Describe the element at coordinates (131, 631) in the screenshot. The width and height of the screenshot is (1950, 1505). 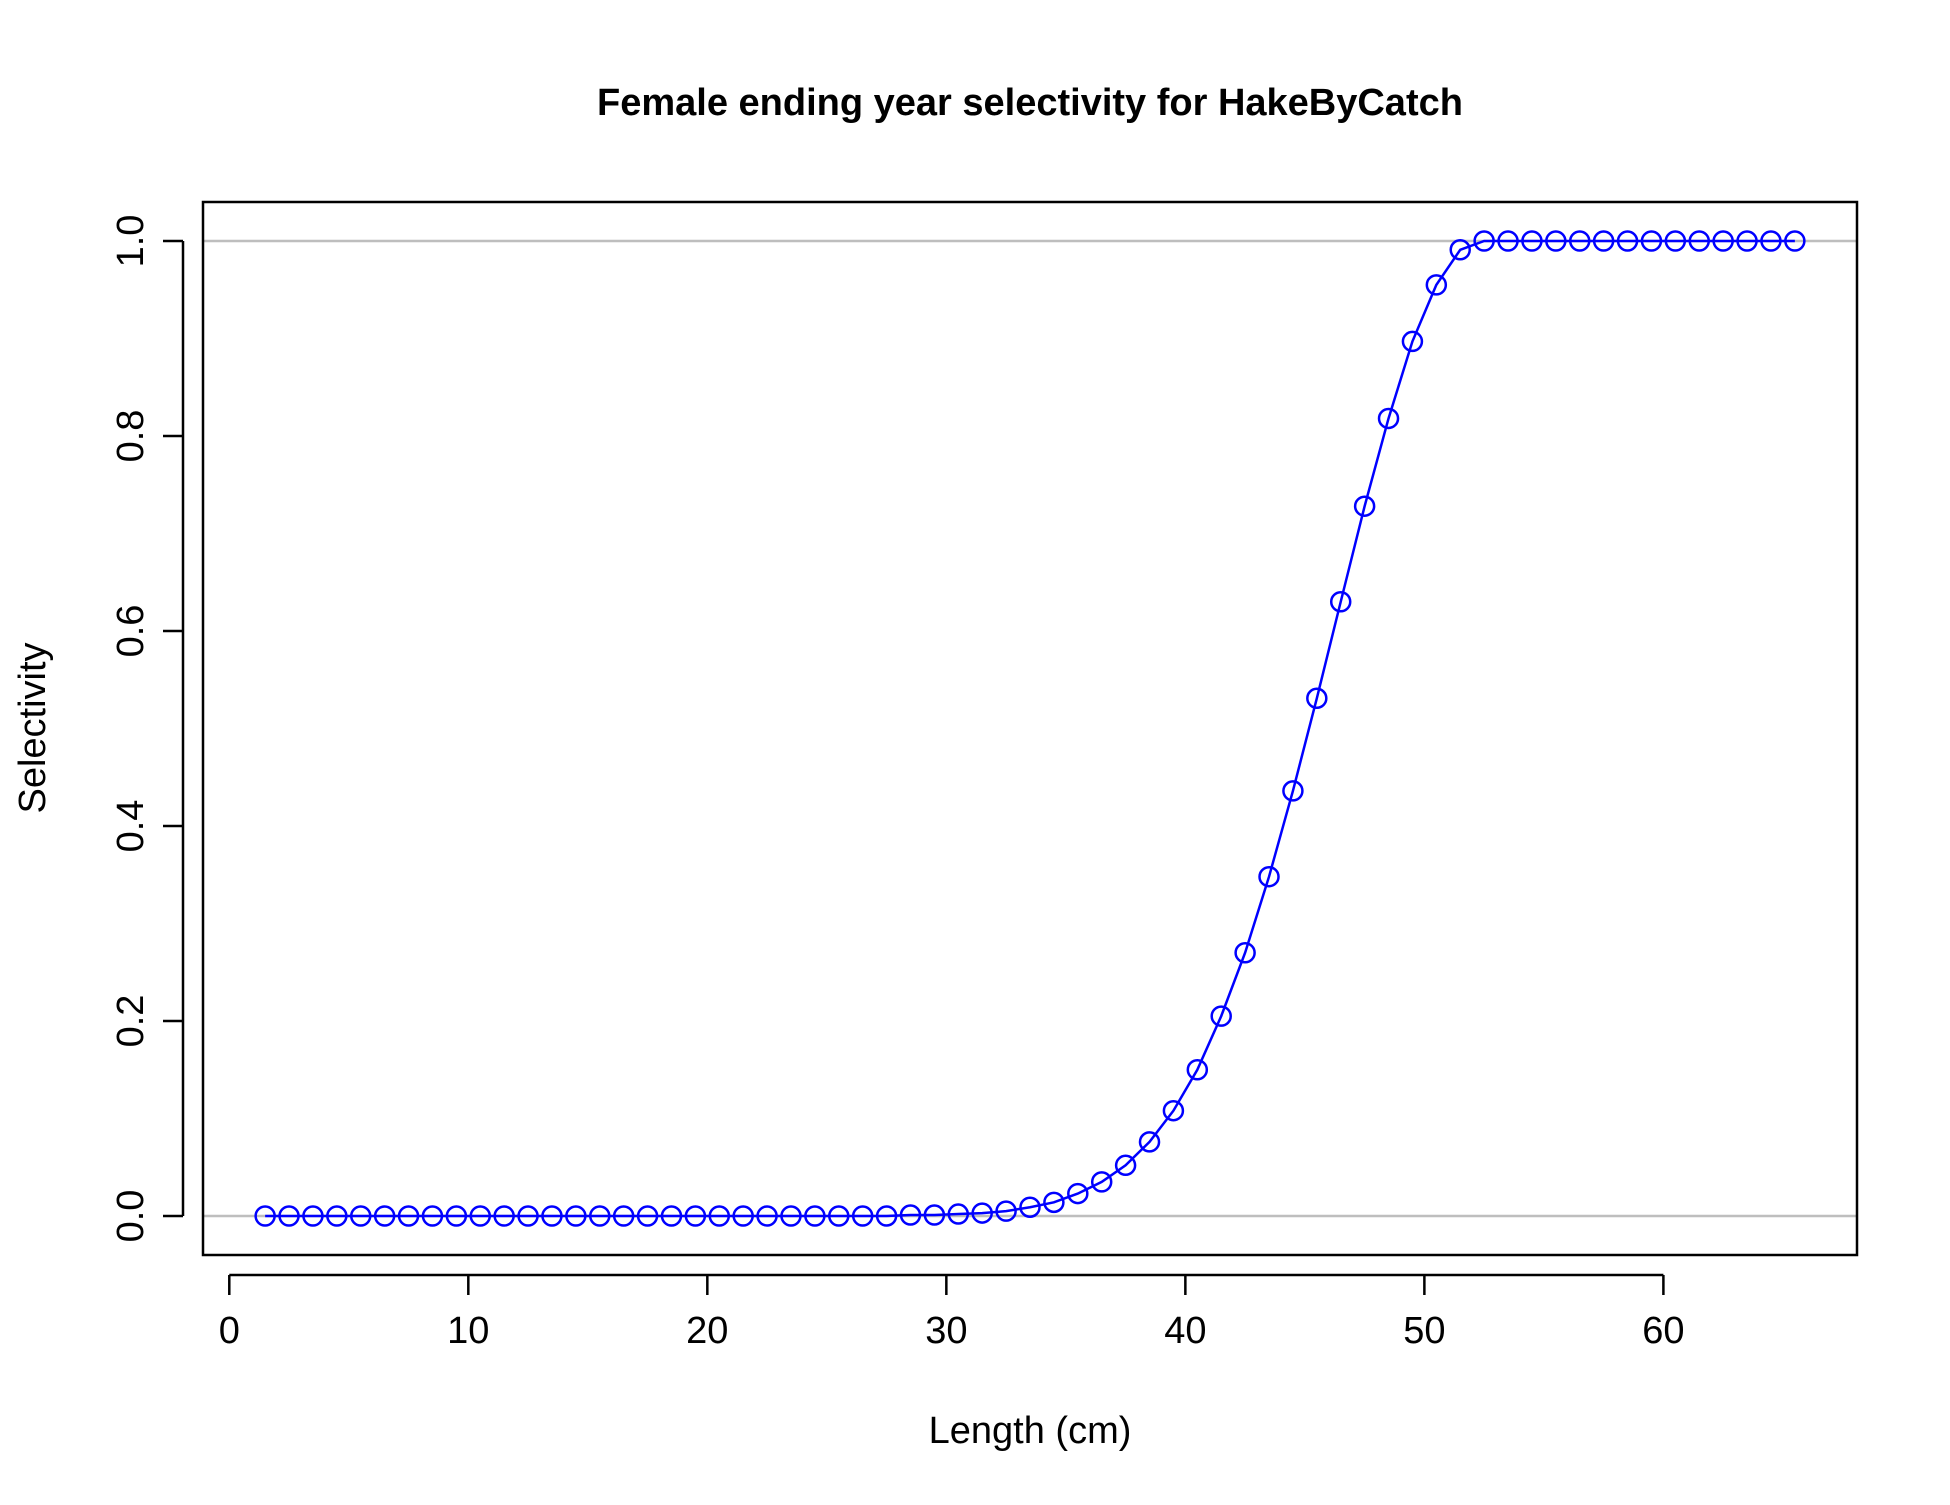
I see `y-tick-label: 0.6` at that location.